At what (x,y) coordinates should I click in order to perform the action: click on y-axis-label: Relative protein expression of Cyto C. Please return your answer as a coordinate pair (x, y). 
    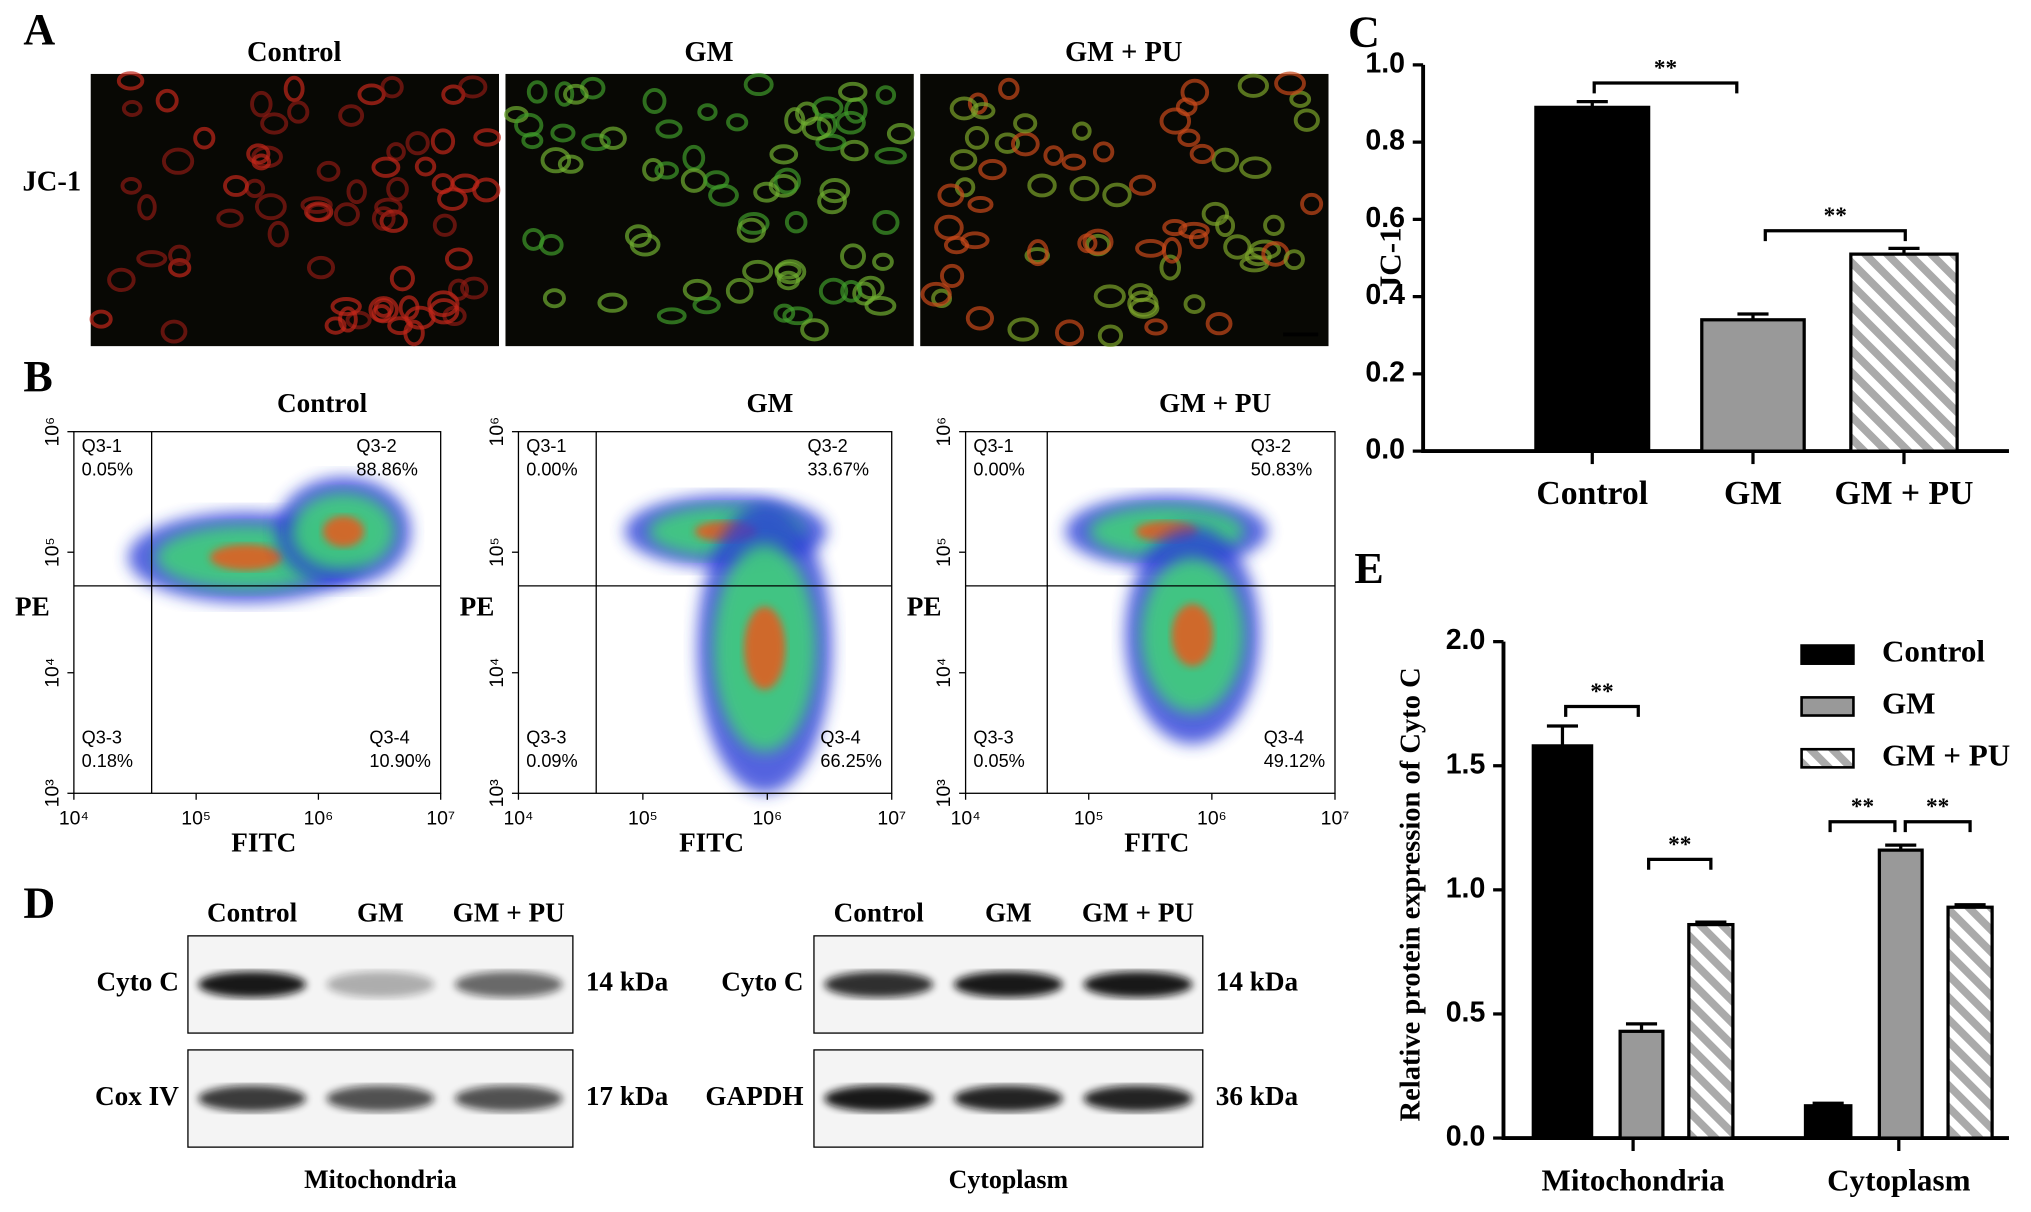
    Looking at the image, I should click on (1410, 894).